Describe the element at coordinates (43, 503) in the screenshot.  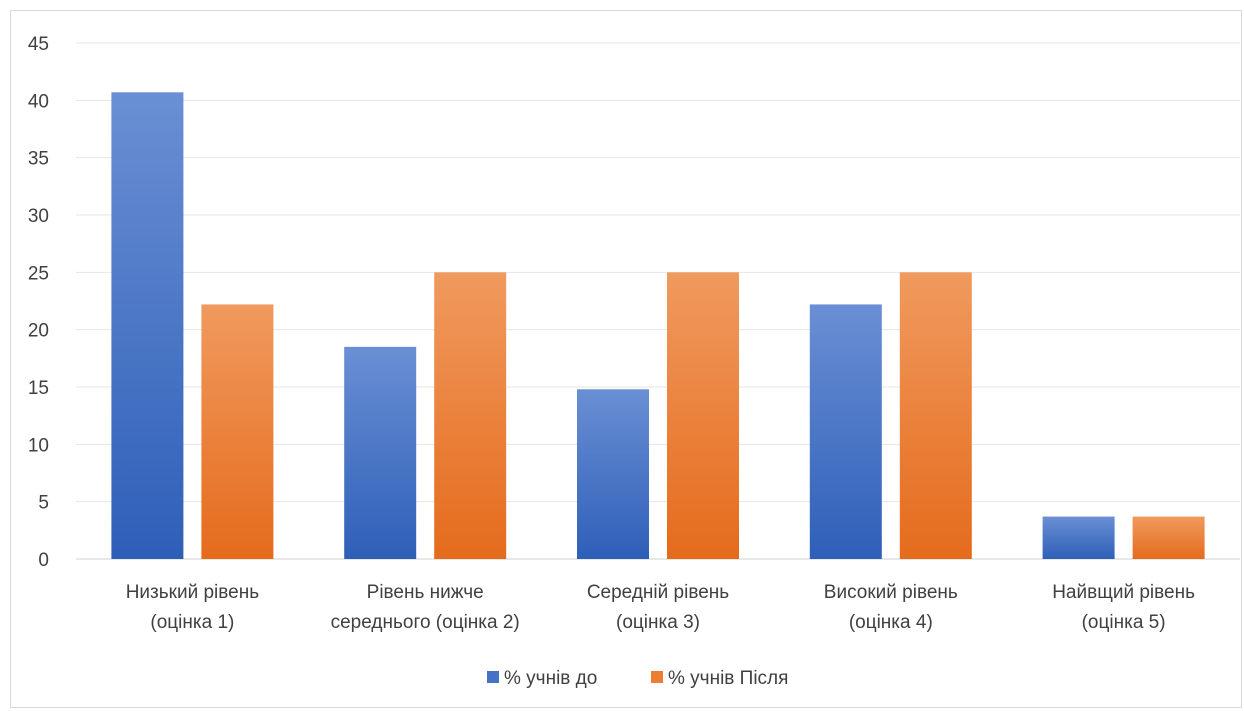
I see `y-tick-label: 5` at that location.